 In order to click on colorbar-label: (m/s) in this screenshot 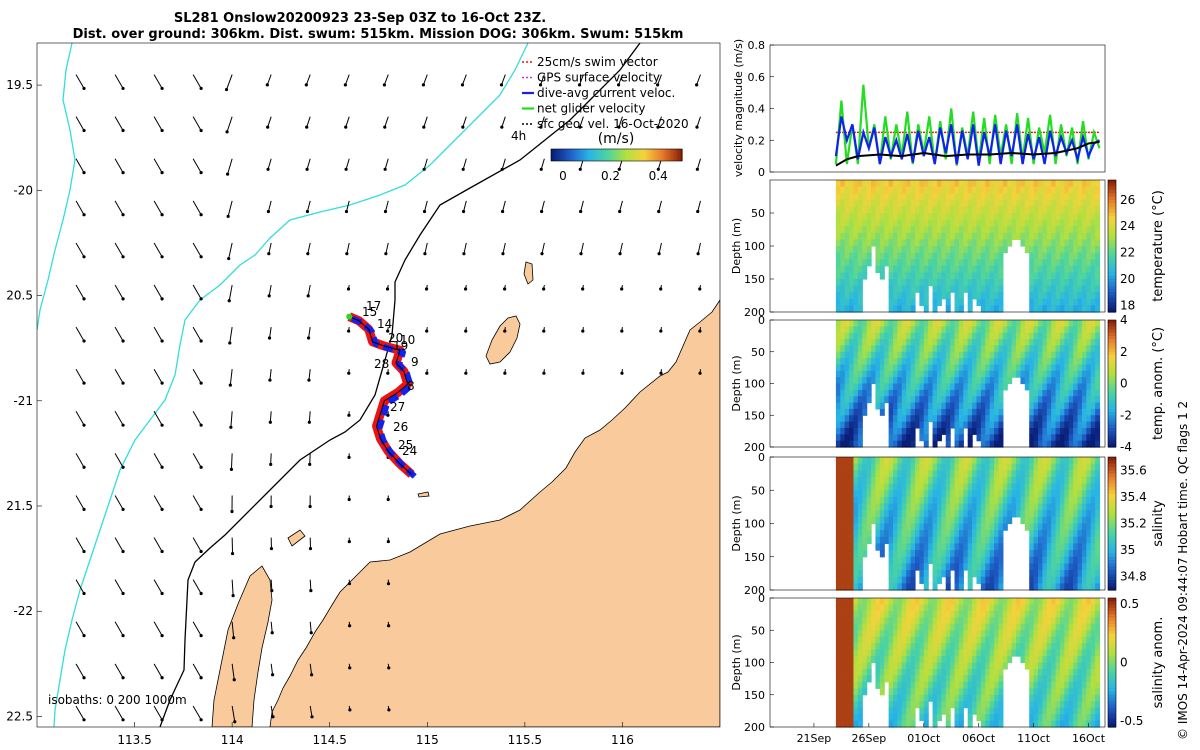, I will do `click(616, 139)`.